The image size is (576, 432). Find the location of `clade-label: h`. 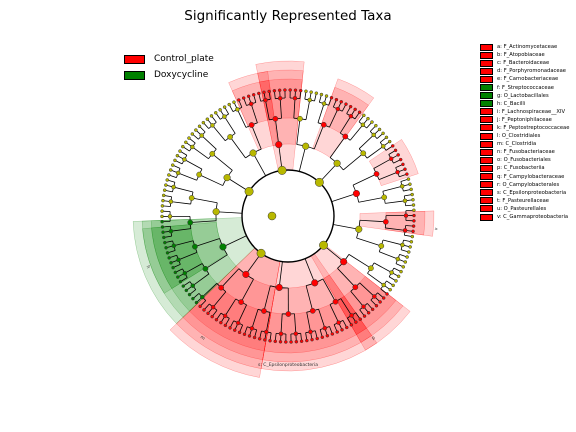

clade-label: h is located at coordinates (148, 267).